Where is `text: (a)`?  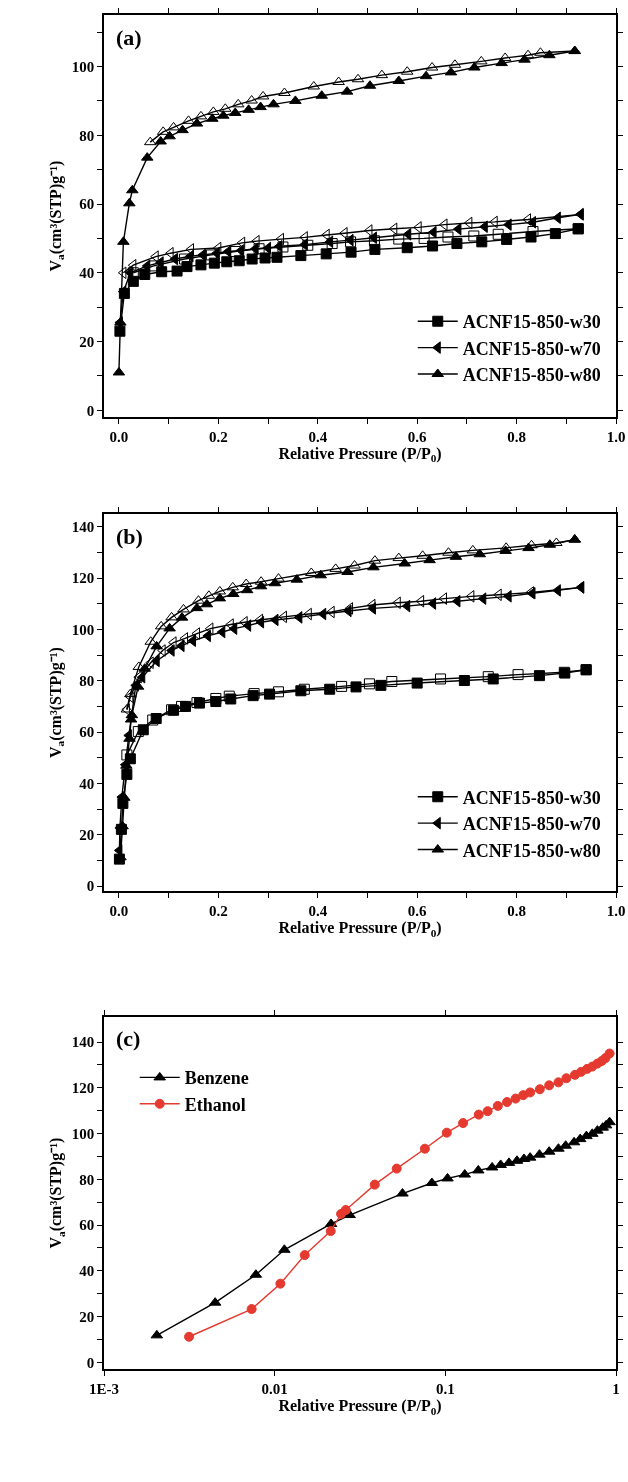
text: (a) is located at coordinates (129, 37).